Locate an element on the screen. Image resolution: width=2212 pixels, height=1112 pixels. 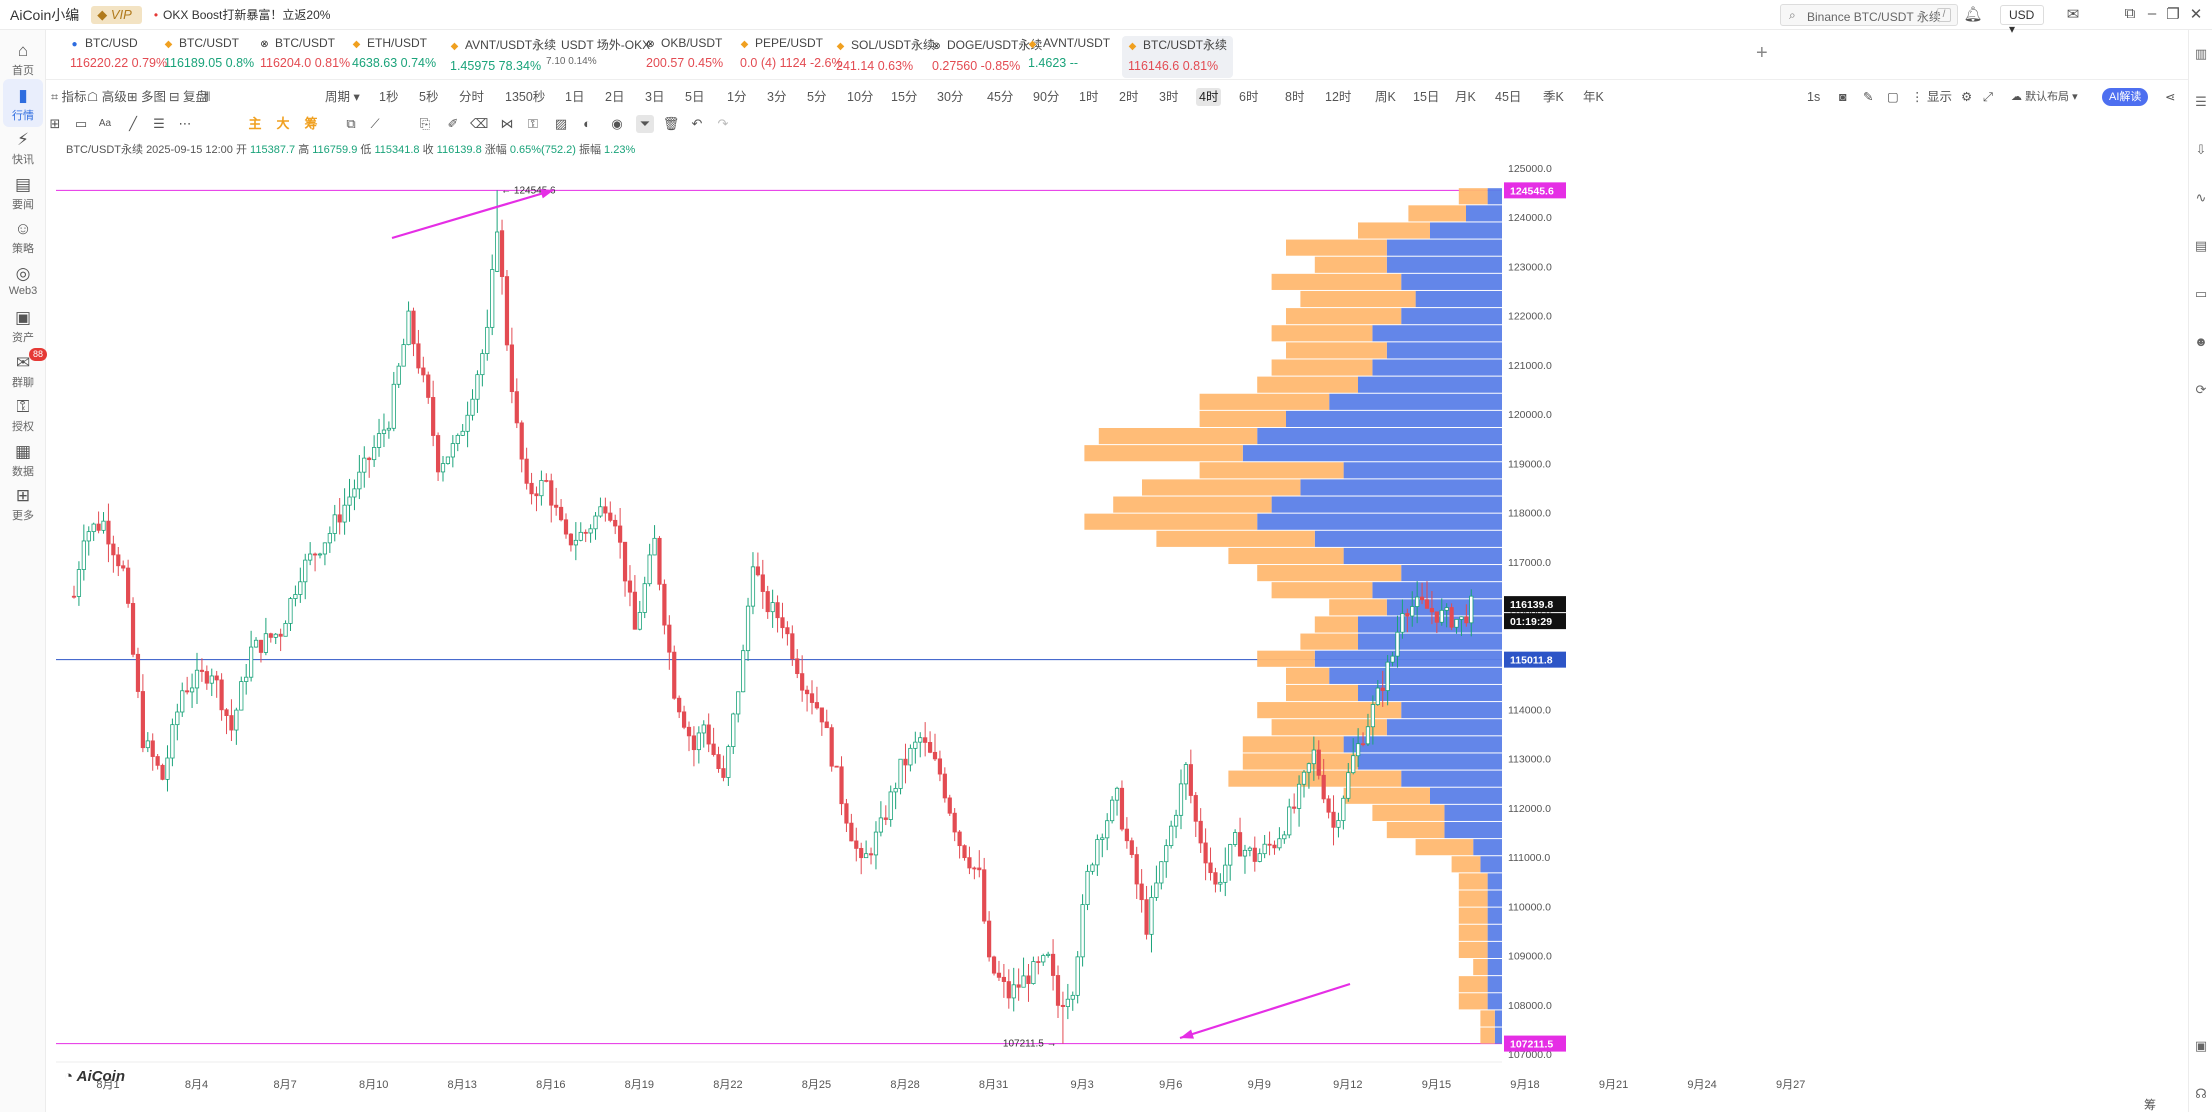
period-option: 周K is located at coordinates (1385, 97).